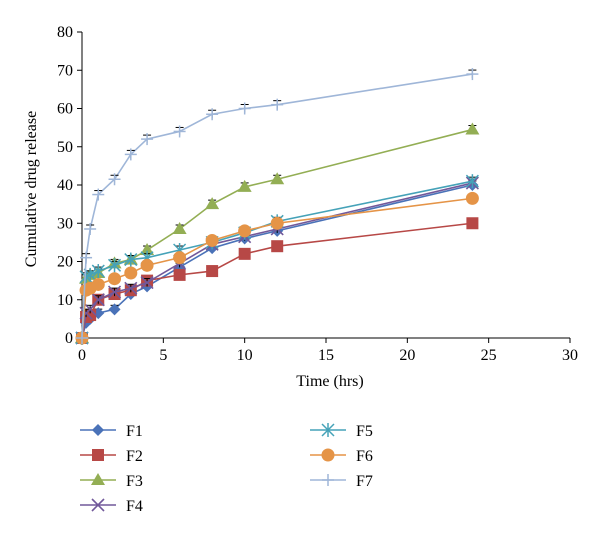  Describe the element at coordinates (226, 469) in the screenshot. I see `legend: F1 F2 F3 F4 F5 F6 F7` at that location.